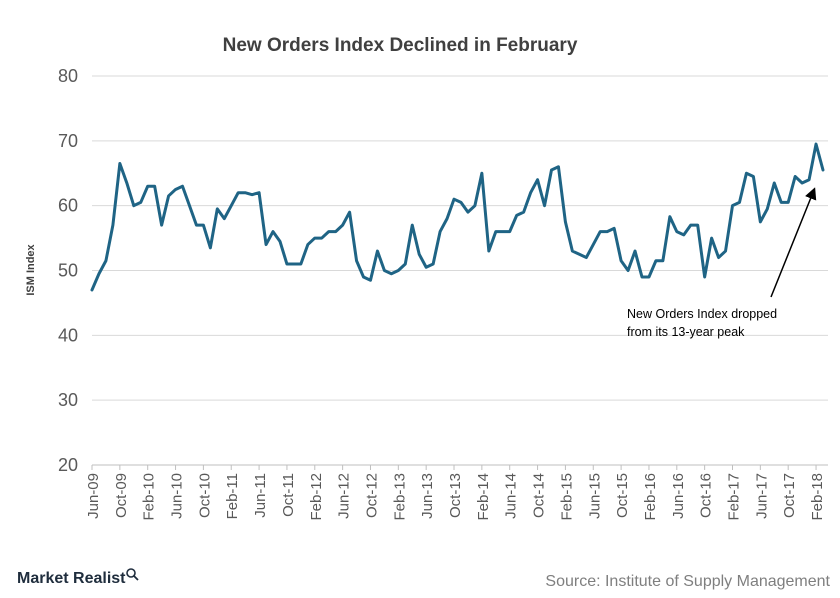 The image size is (840, 598). I want to click on x-tick-label: Oct-11, so click(288, 495).